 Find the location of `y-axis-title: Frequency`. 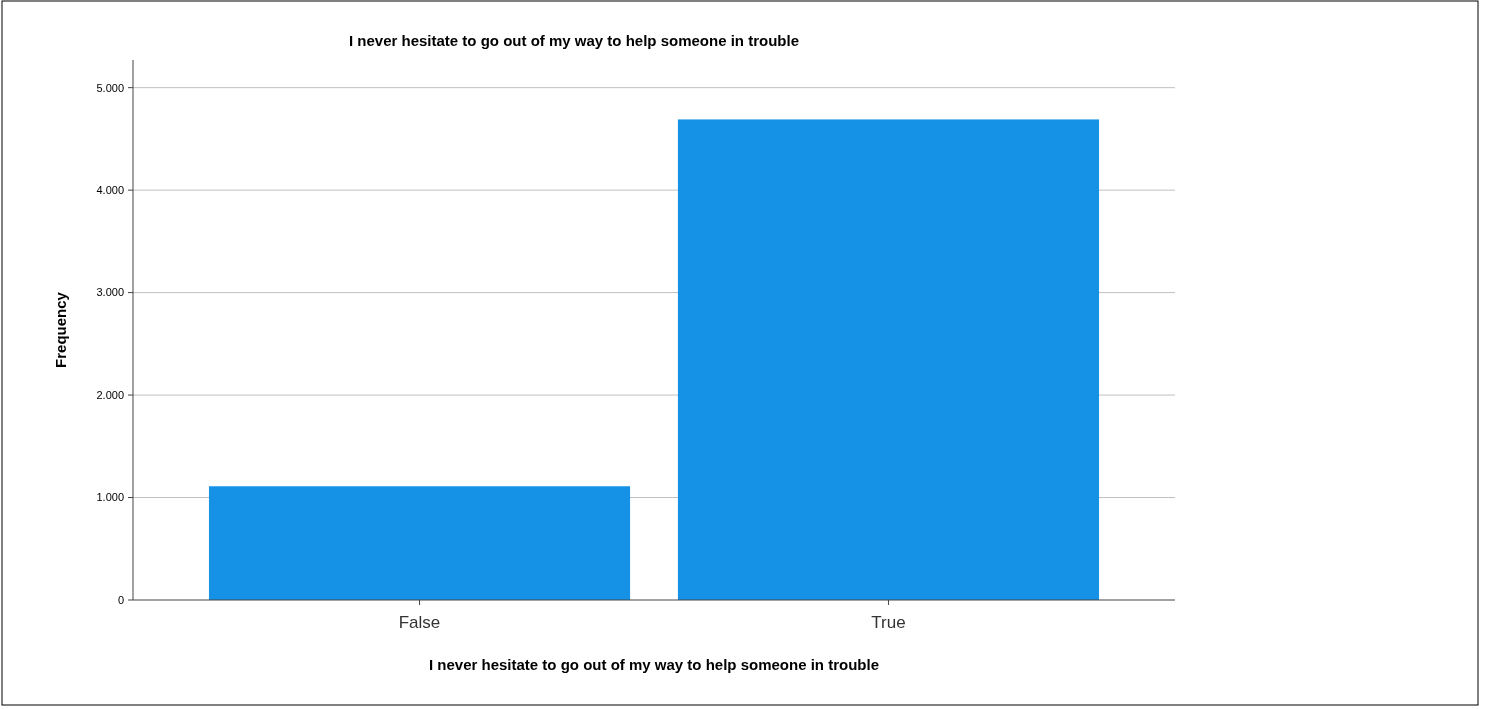

y-axis-title: Frequency is located at coordinates (60, 329).